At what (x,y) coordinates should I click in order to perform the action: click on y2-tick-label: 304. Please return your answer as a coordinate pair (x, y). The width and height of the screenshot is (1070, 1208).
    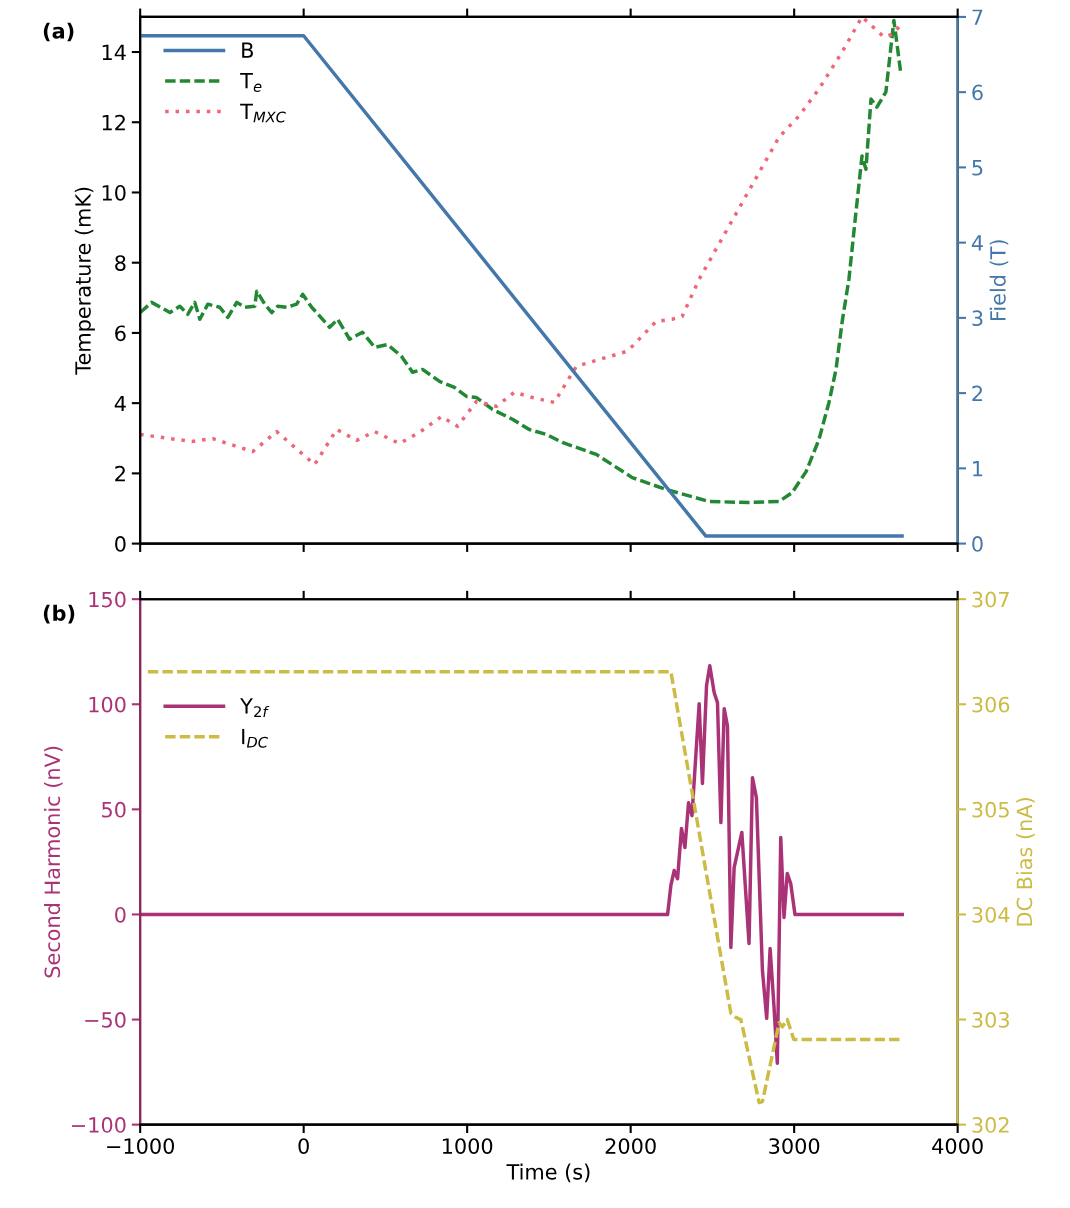
    Looking at the image, I should click on (991, 914).